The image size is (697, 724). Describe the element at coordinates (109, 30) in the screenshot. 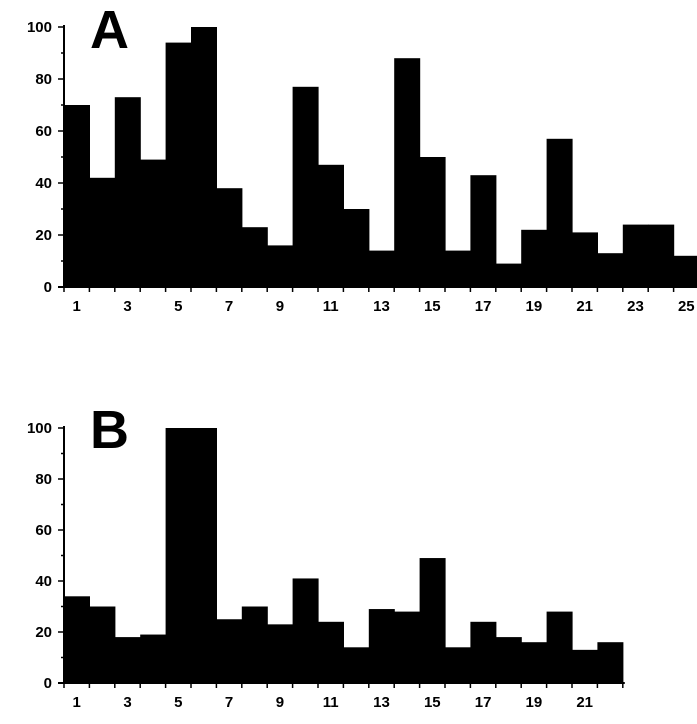

I see `panel-label: A` at that location.